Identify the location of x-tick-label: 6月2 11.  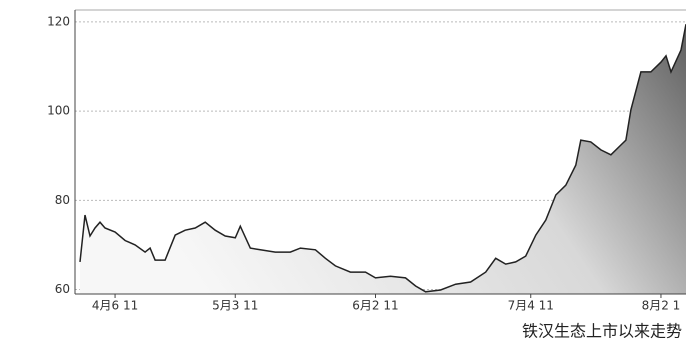
(375, 306).